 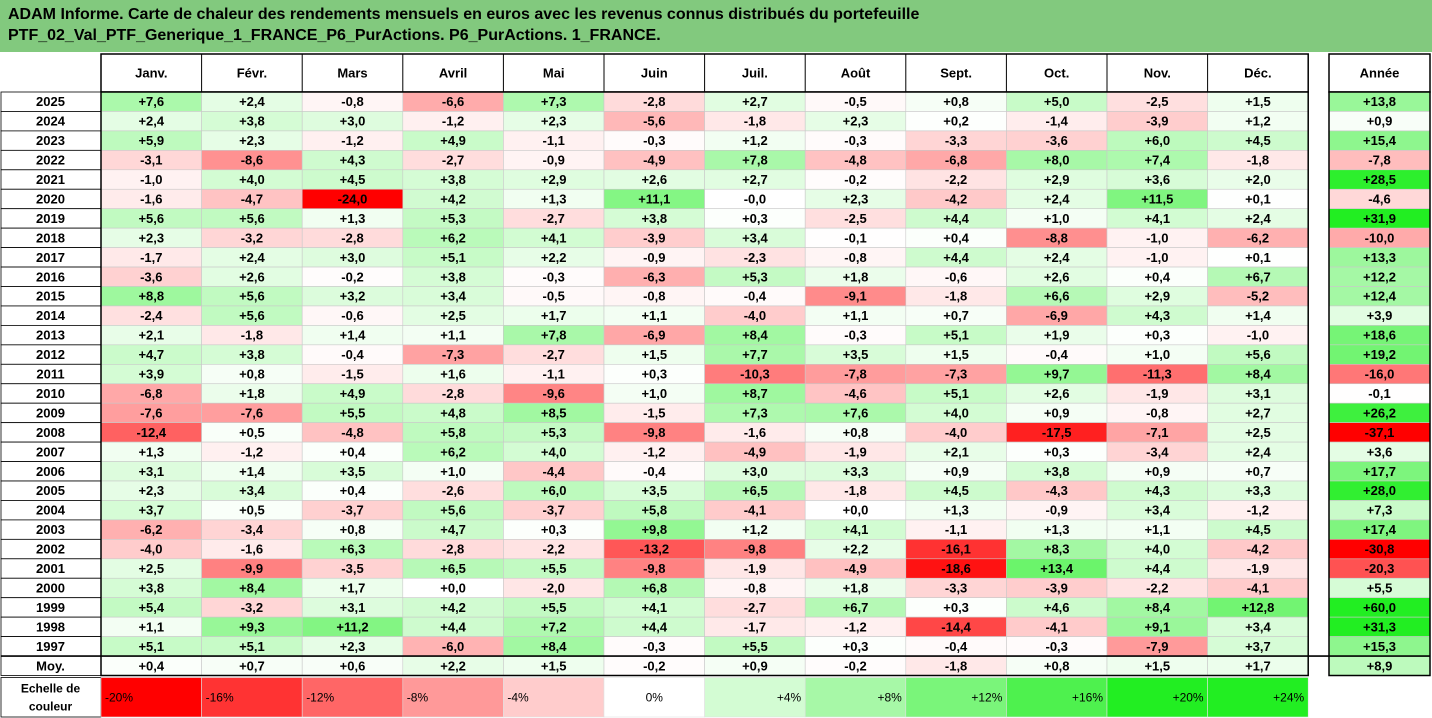 I want to click on cell-value: -5,2, so click(x=1258, y=296).